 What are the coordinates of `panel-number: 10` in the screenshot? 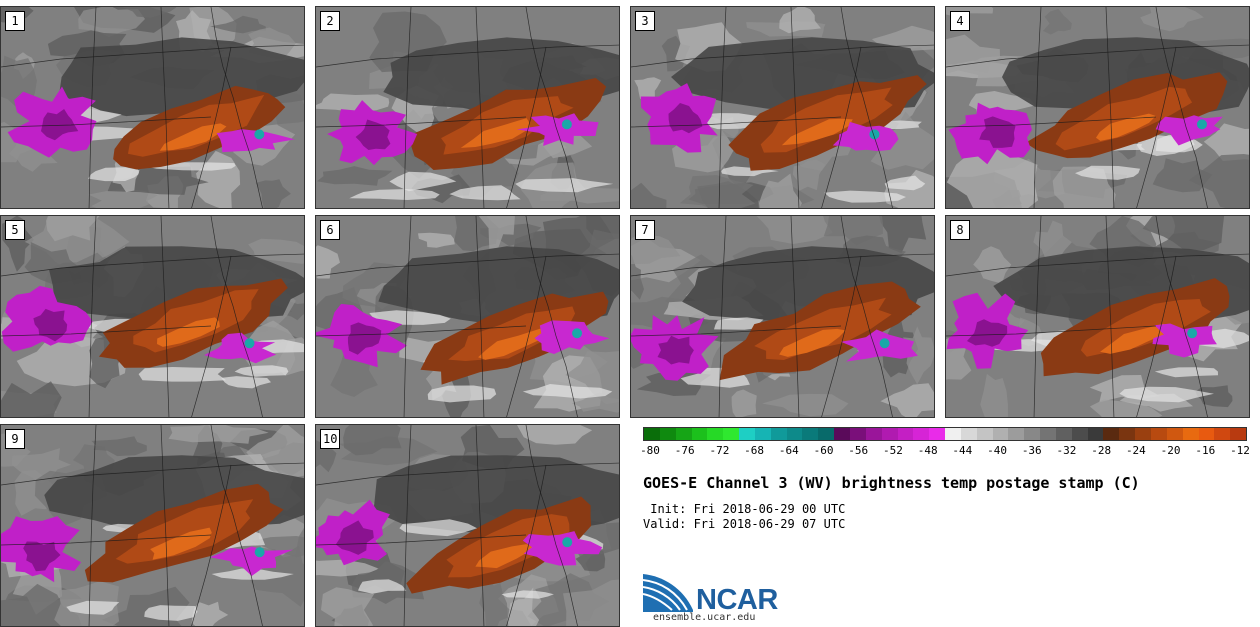 It's located at (330, 439).